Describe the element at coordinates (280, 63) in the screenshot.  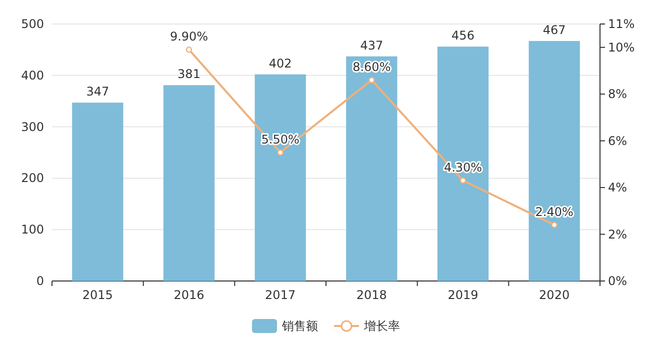
I see `data-label: 402` at that location.